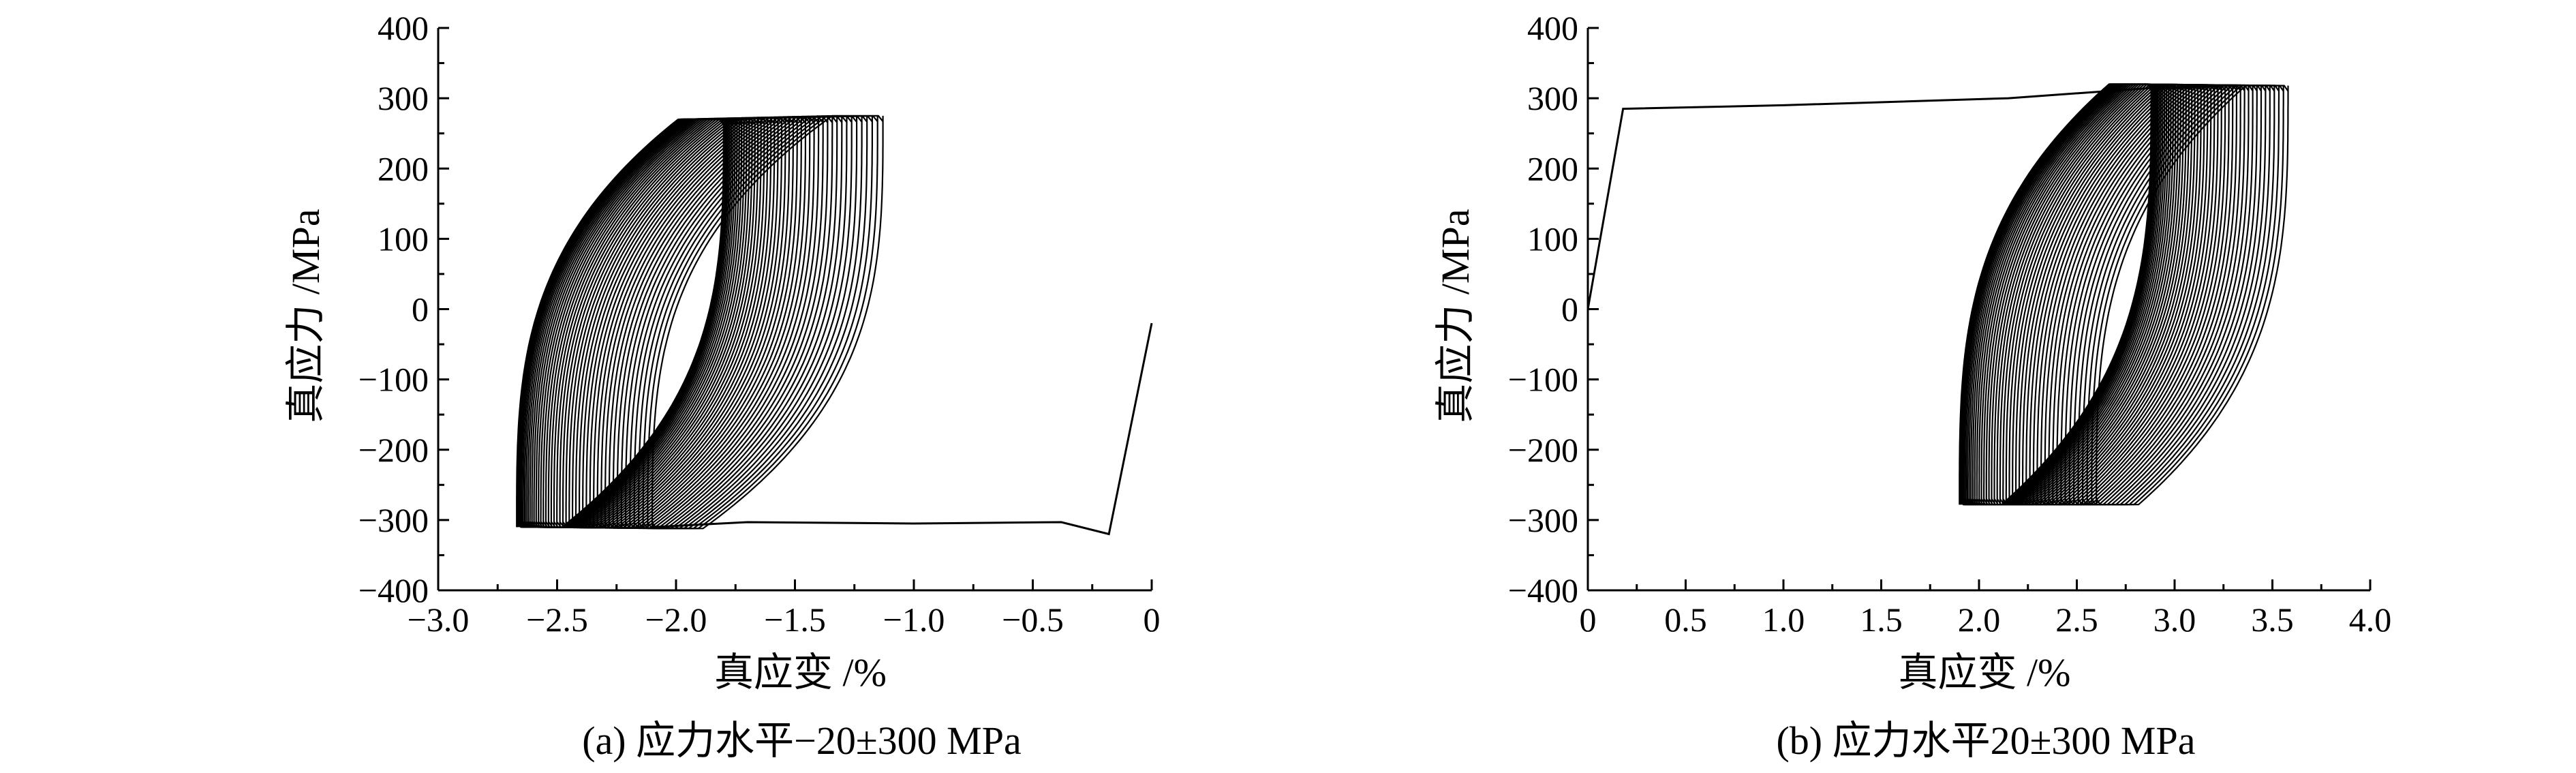  I want to click on hysteresis-loops-b, so click(2124, 294).